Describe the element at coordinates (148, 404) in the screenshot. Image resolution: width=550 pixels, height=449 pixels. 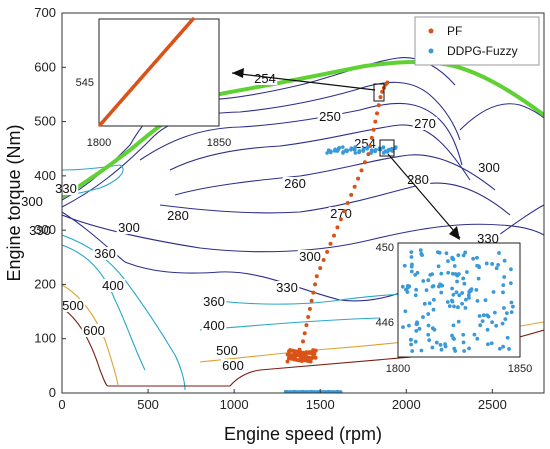
I see `x-tick-label: 500` at that location.